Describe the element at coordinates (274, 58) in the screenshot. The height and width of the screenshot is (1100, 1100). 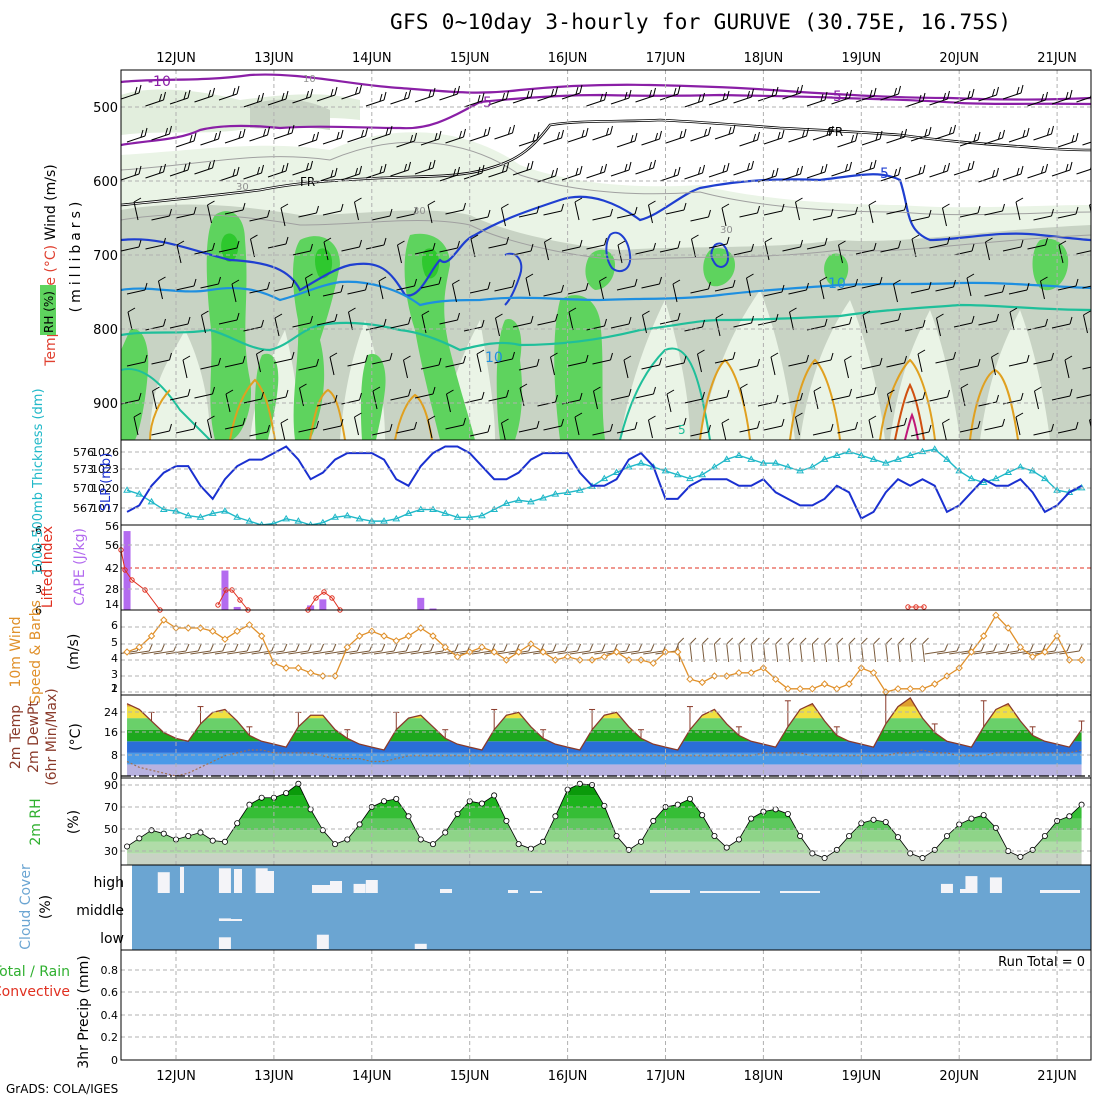
I see `date-label-top: 13JUN` at that location.